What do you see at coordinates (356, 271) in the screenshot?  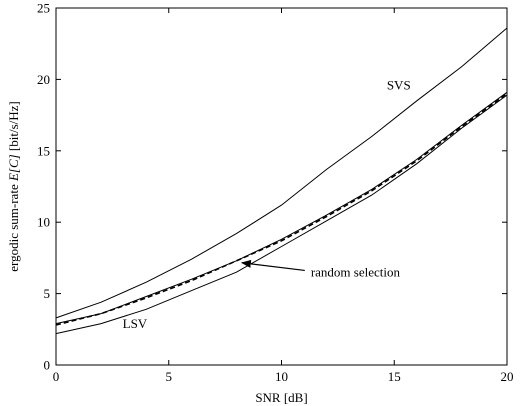 I see `annotation-random-selection: random selection` at bounding box center [356, 271].